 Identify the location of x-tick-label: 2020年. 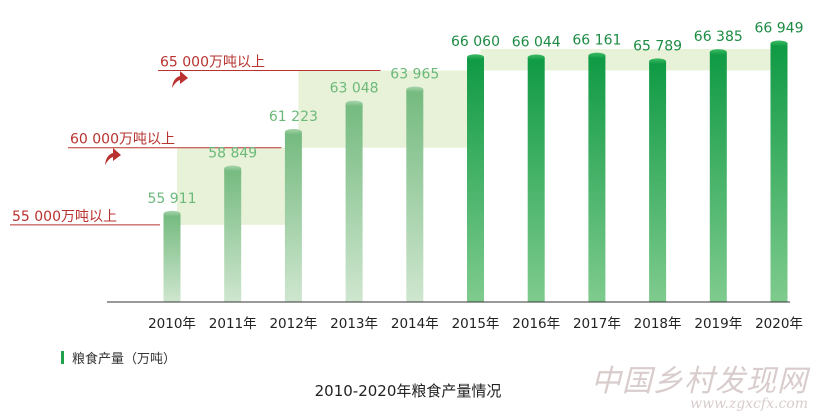
(779, 324).